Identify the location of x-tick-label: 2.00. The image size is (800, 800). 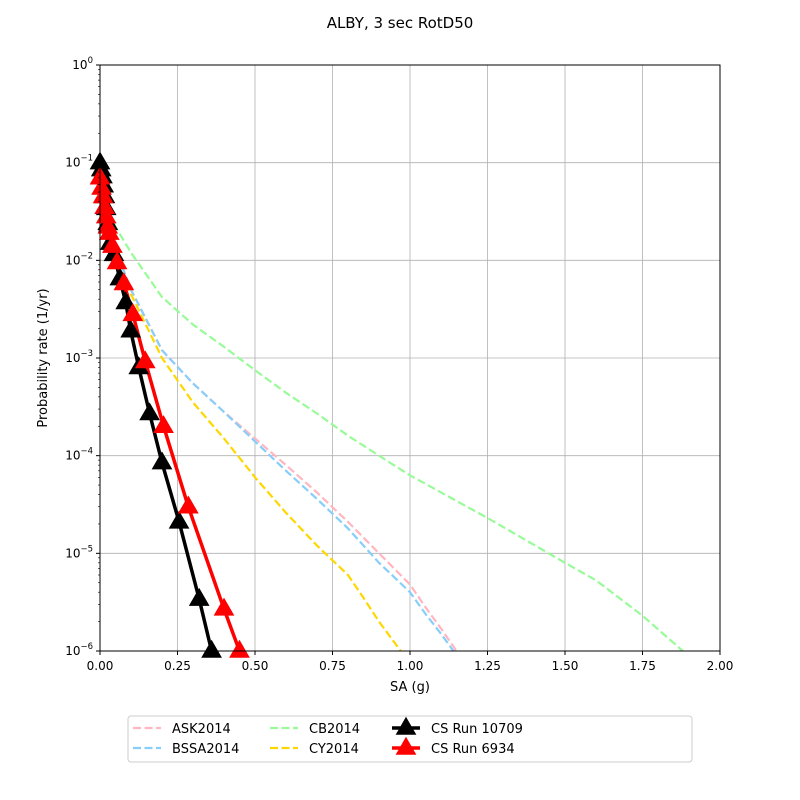
(720, 666).